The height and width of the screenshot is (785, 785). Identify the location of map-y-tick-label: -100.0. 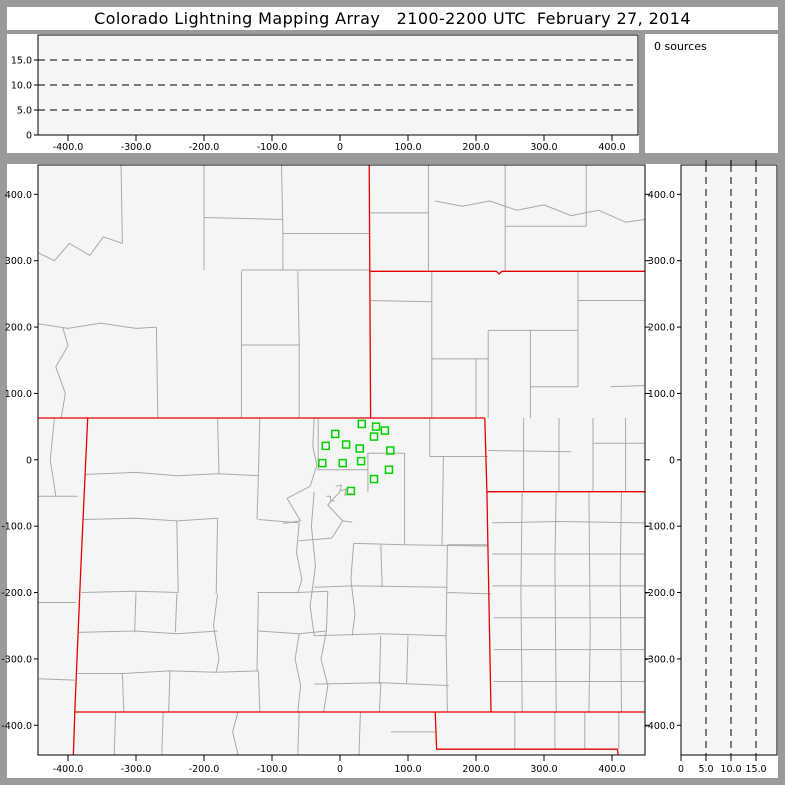
(16, 527).